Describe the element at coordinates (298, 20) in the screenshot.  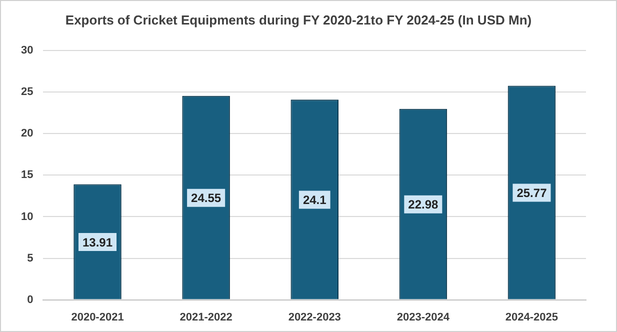
I see `chart-title: Exports of Cricket Equipments during FY 2020-21to FY 2024-25 (In USD Mn)` at that location.